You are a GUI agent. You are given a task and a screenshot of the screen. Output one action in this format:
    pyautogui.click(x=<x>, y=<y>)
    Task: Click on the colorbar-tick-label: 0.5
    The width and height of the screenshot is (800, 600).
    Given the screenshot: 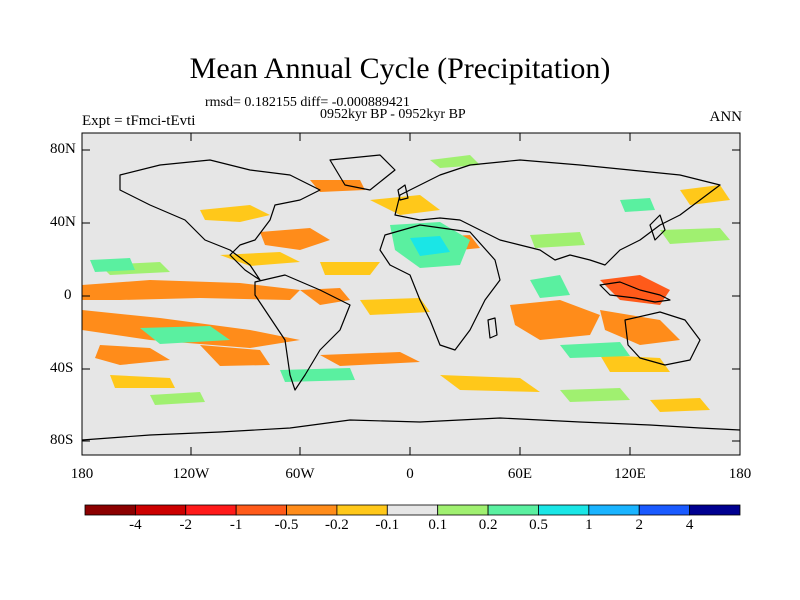 What is the action you would take?
    pyautogui.click(x=538, y=525)
    